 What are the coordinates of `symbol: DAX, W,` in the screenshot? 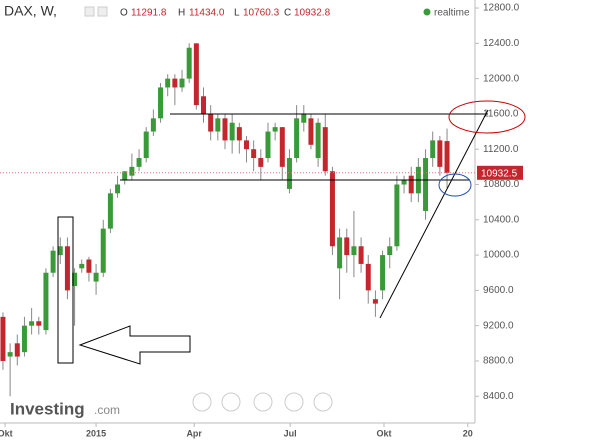 It's located at (30, 11).